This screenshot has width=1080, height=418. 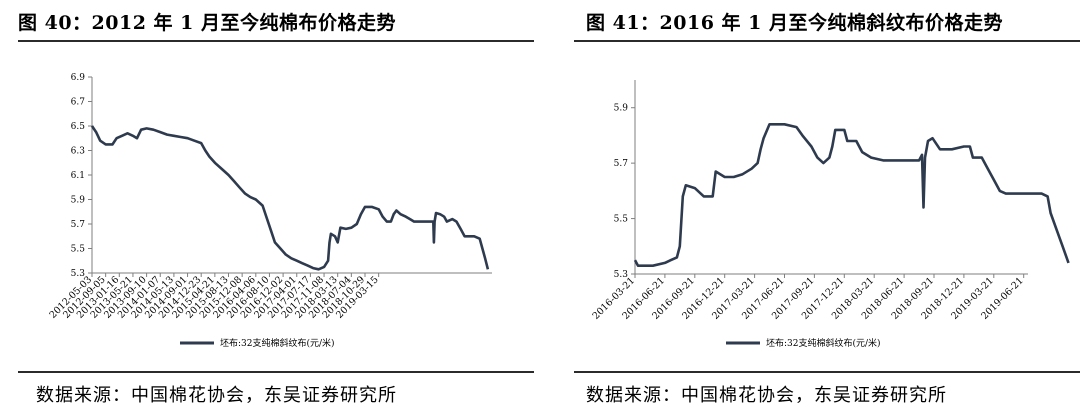 What do you see at coordinates (207, 23) in the screenshot?
I see `figure-40-title: 图 40：2012 年 1 月至今纯棉布价格走势` at bounding box center [207, 23].